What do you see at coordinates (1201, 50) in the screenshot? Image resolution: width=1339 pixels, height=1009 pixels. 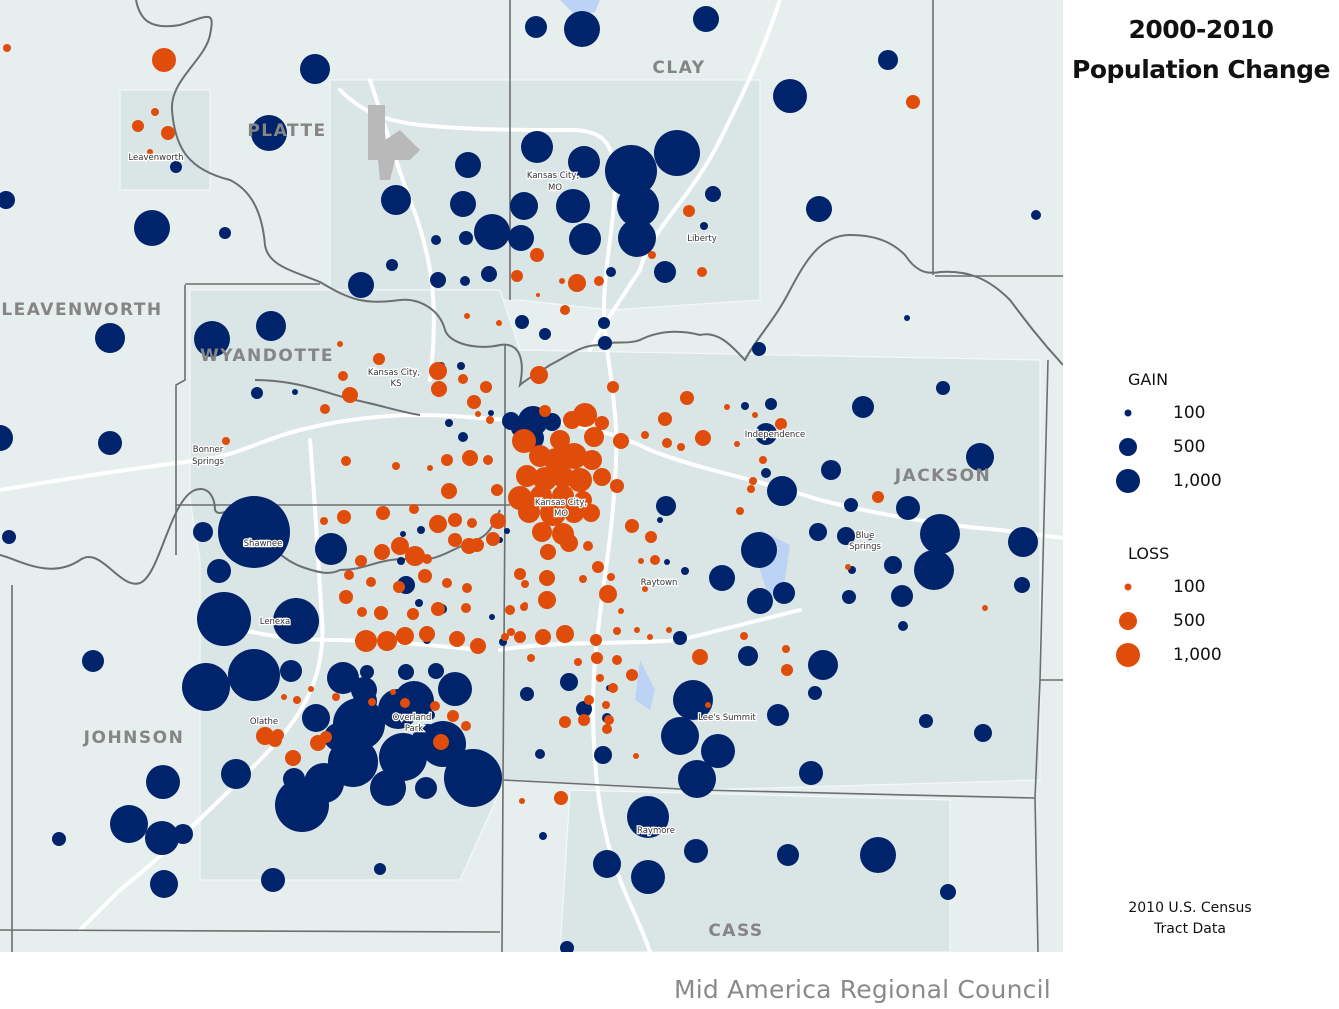 I see `map-title: 2000-2010 Population Change` at bounding box center [1201, 50].